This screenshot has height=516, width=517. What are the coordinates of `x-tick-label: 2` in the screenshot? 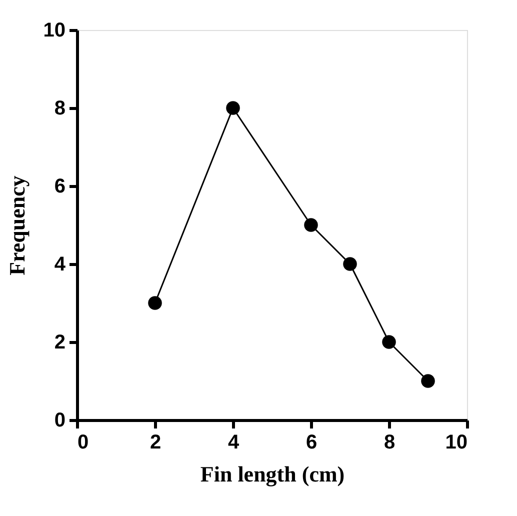 It's located at (156, 443).